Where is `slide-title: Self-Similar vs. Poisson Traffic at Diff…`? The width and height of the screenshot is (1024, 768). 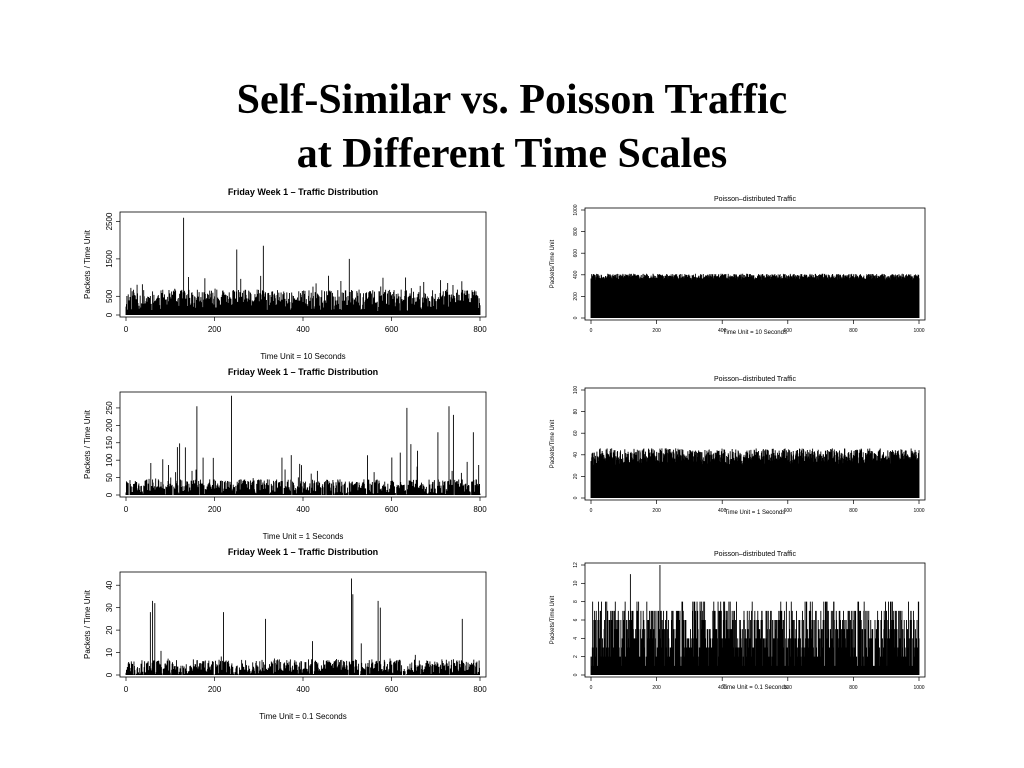 slide-title: Self-Similar vs. Poisson Traffic at Diff… is located at coordinates (512, 127).